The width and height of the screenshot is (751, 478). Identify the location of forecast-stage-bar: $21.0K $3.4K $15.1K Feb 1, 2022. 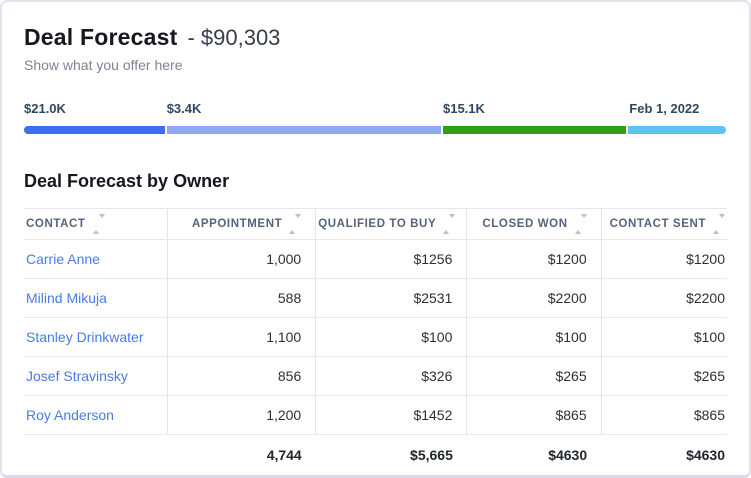
(375, 121).